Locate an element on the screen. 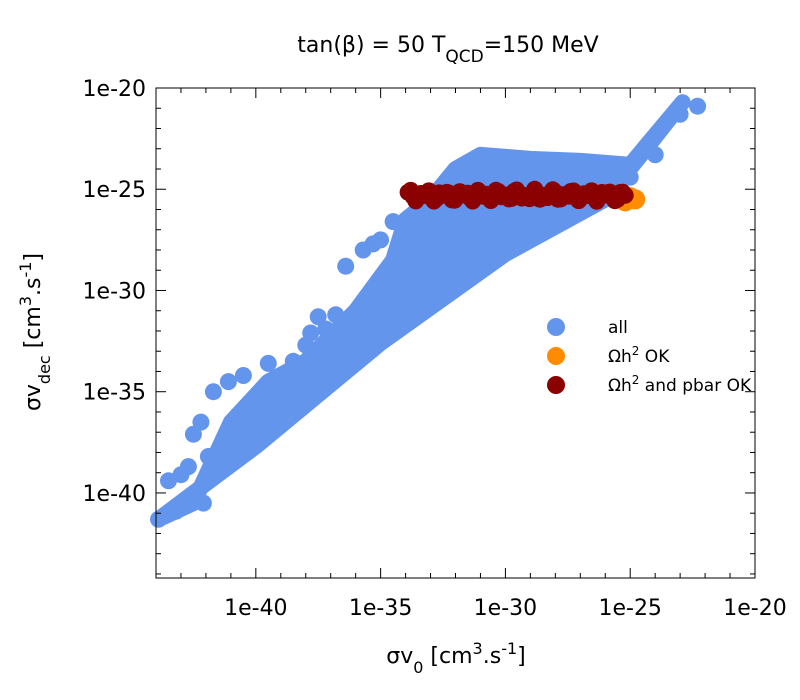  x-tick-label: 1e-20 is located at coordinates (754, 608).